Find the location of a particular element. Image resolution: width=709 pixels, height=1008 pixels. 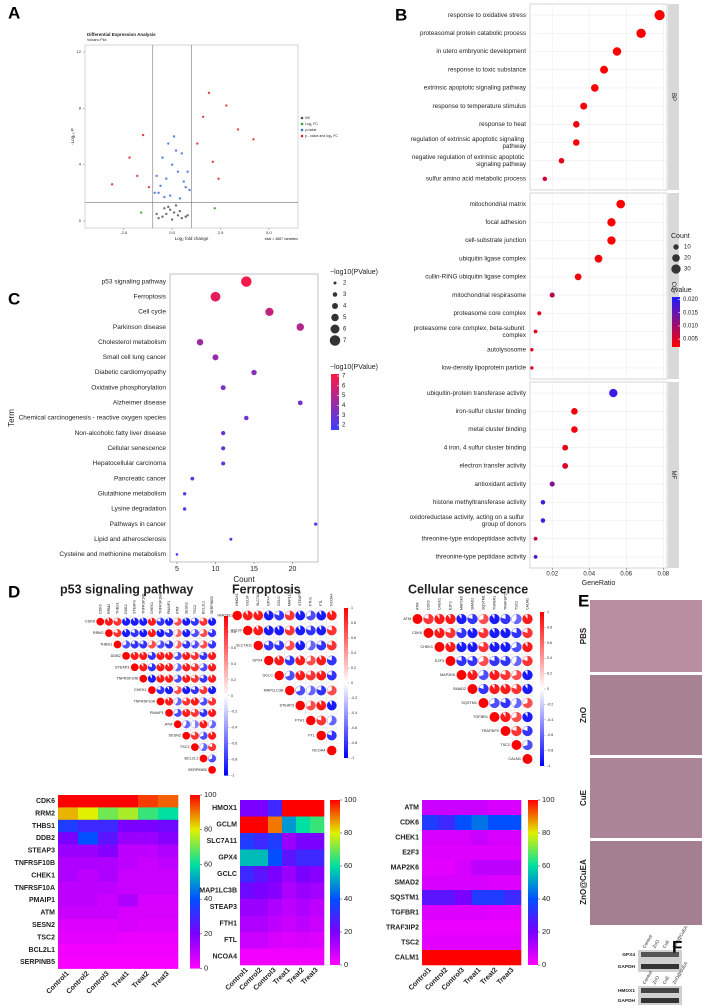

color-tick-label: 100 is located at coordinates (350, 799).